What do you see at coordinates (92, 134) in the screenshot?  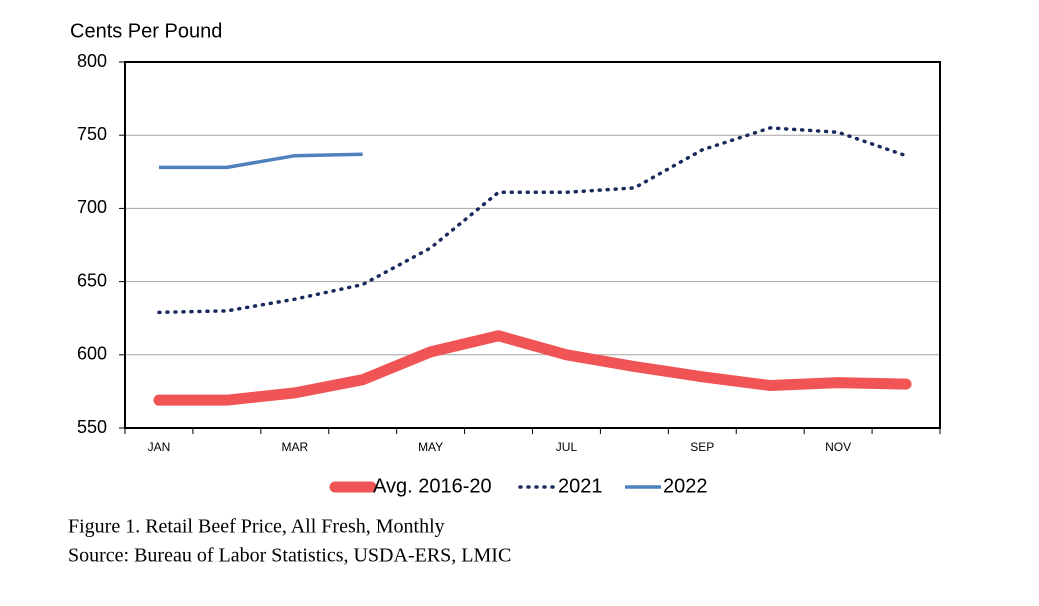 I see `y-tick-label: 750` at bounding box center [92, 134].